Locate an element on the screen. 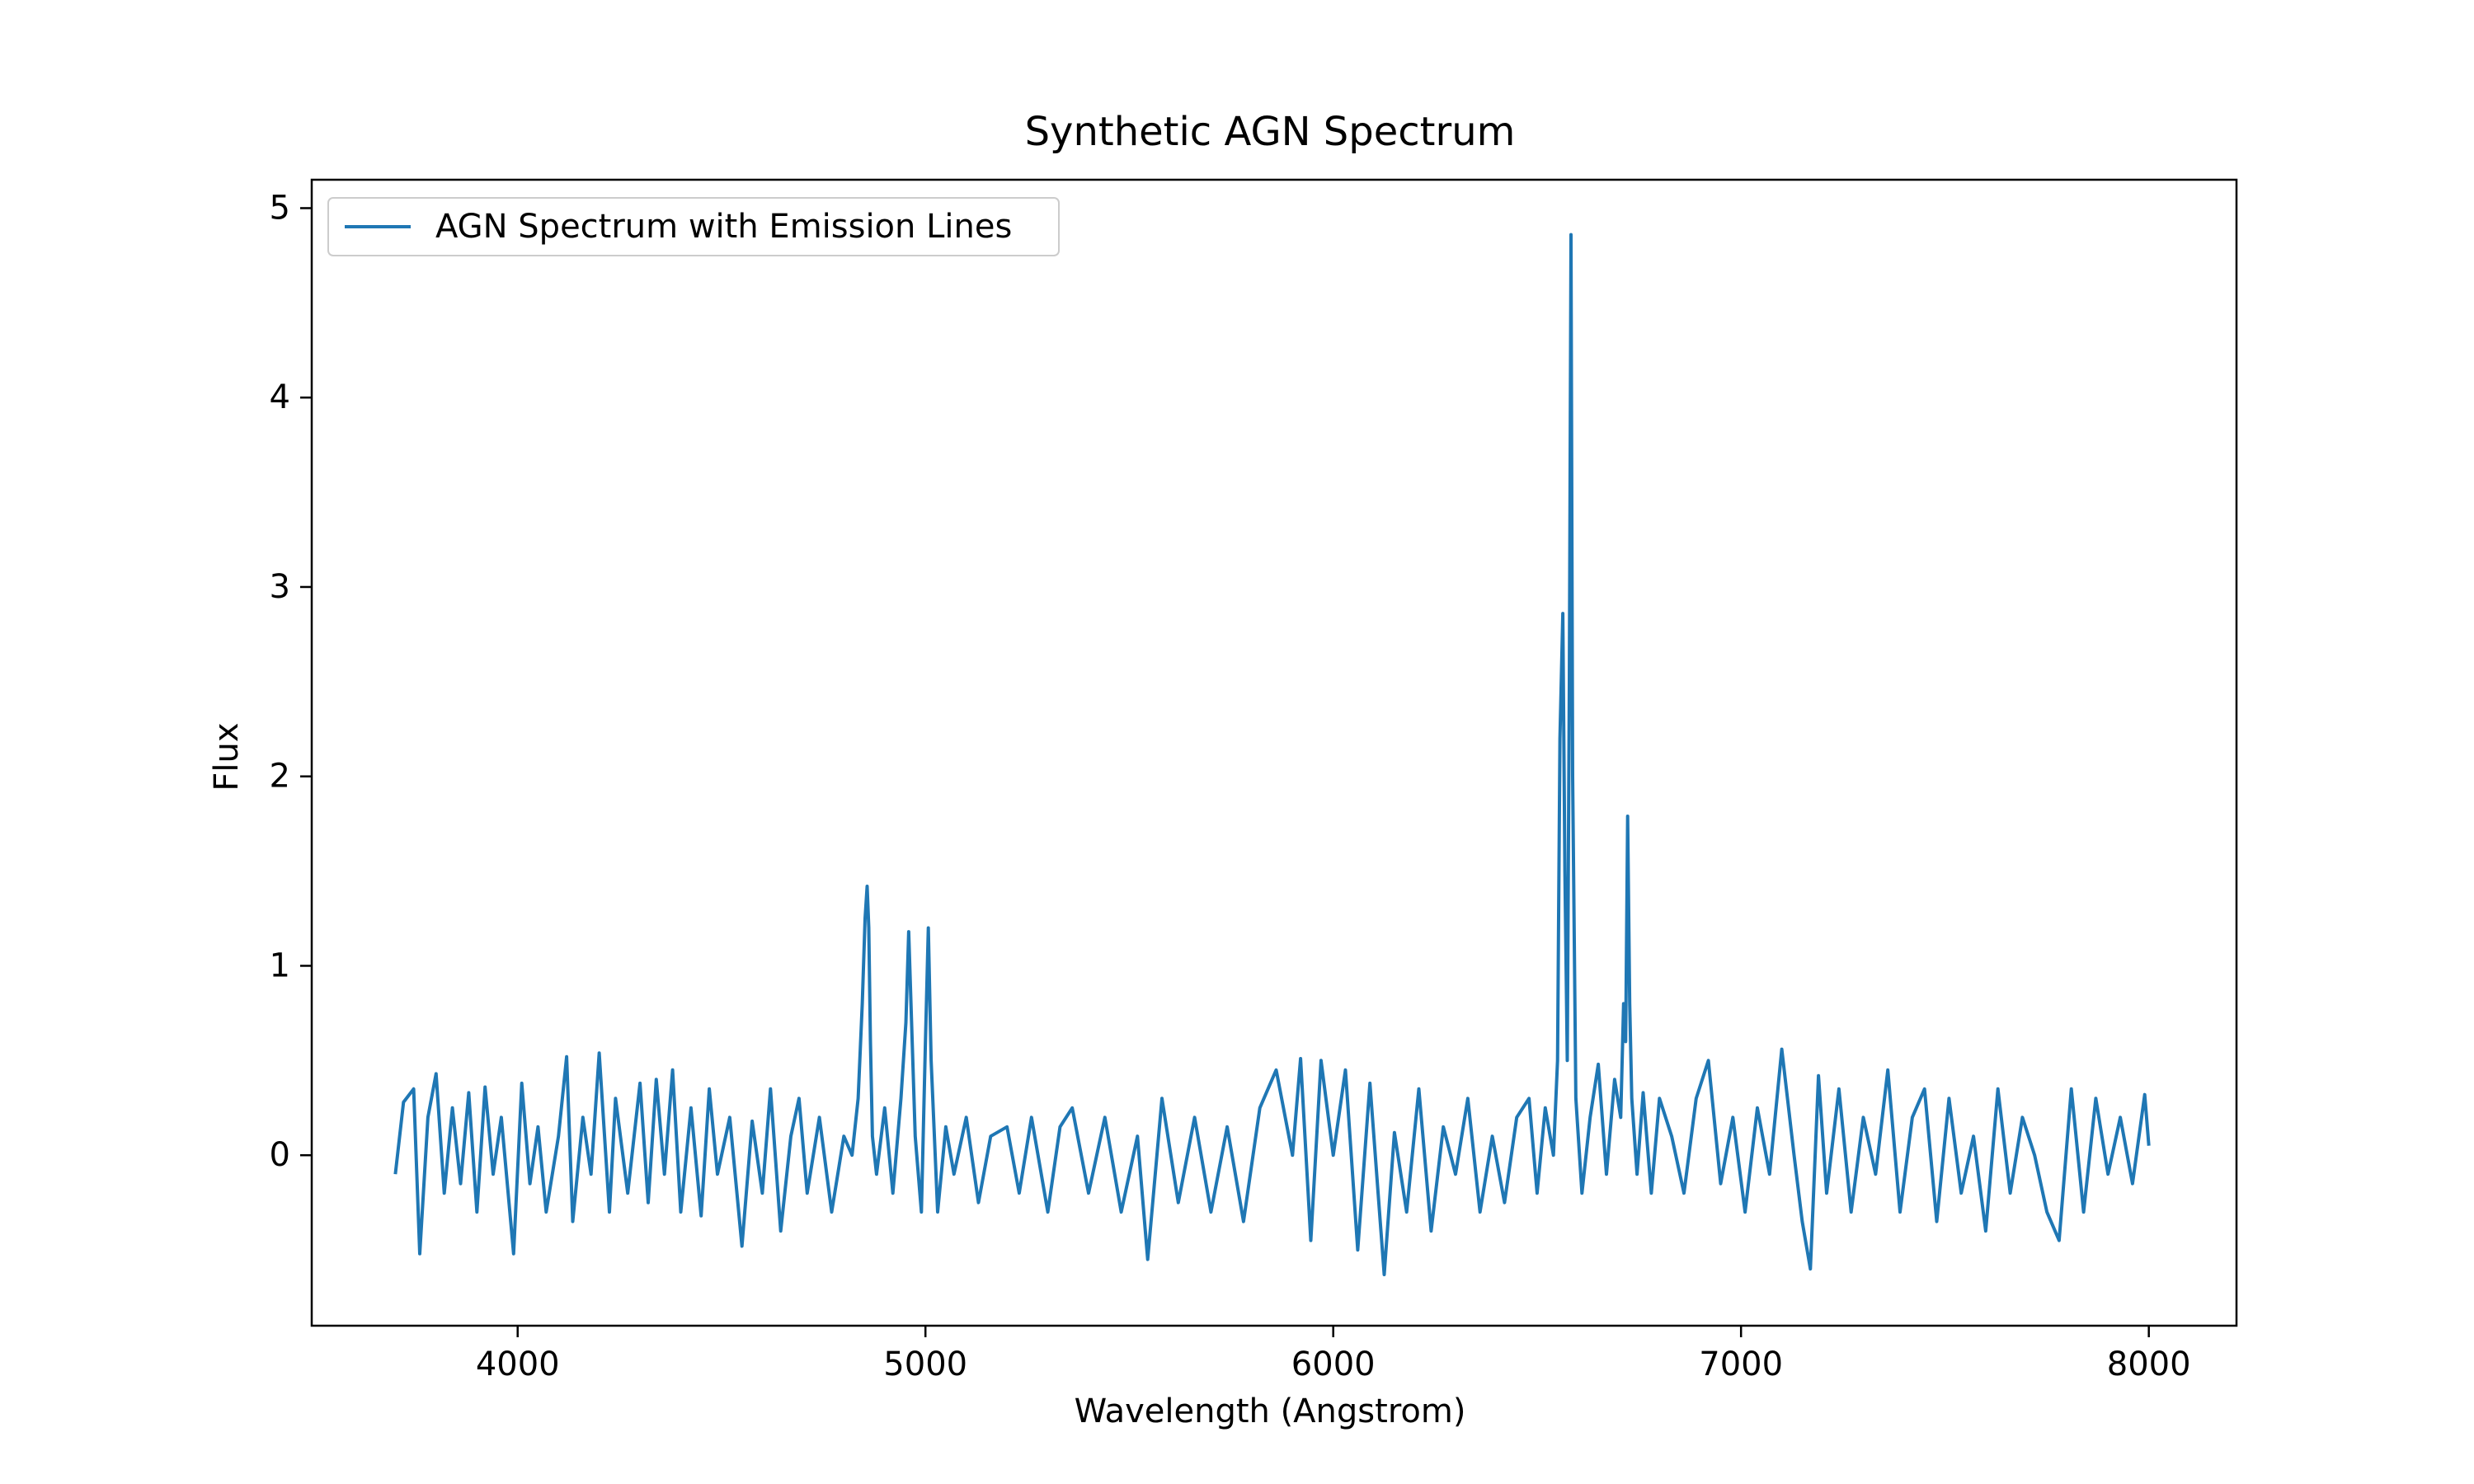 This screenshot has height=1484, width=2474. chart-title: Synthetic AGN Spectrum is located at coordinates (1270, 132).